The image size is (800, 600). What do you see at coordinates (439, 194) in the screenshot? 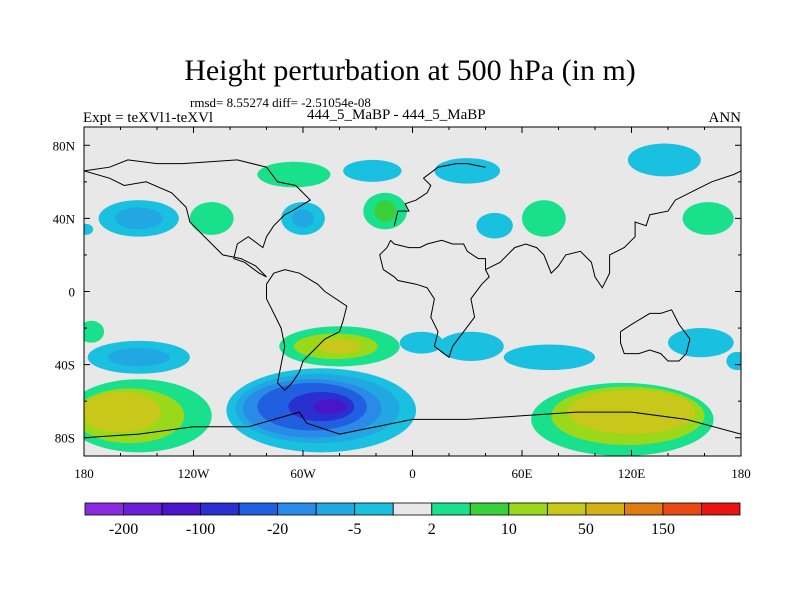
I see `europe-outline` at bounding box center [439, 194].